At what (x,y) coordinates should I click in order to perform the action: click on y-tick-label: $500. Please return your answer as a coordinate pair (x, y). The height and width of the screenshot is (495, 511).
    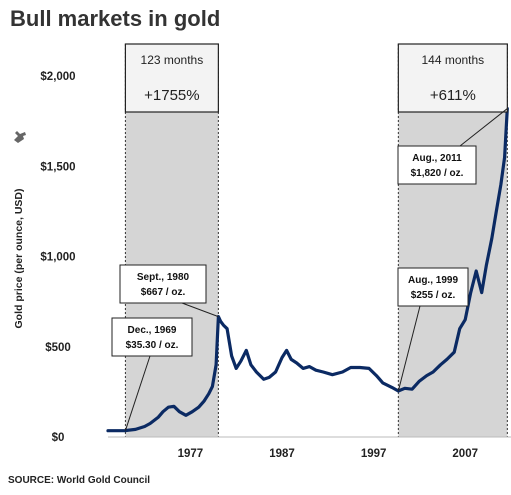
    Looking at the image, I should click on (58, 348).